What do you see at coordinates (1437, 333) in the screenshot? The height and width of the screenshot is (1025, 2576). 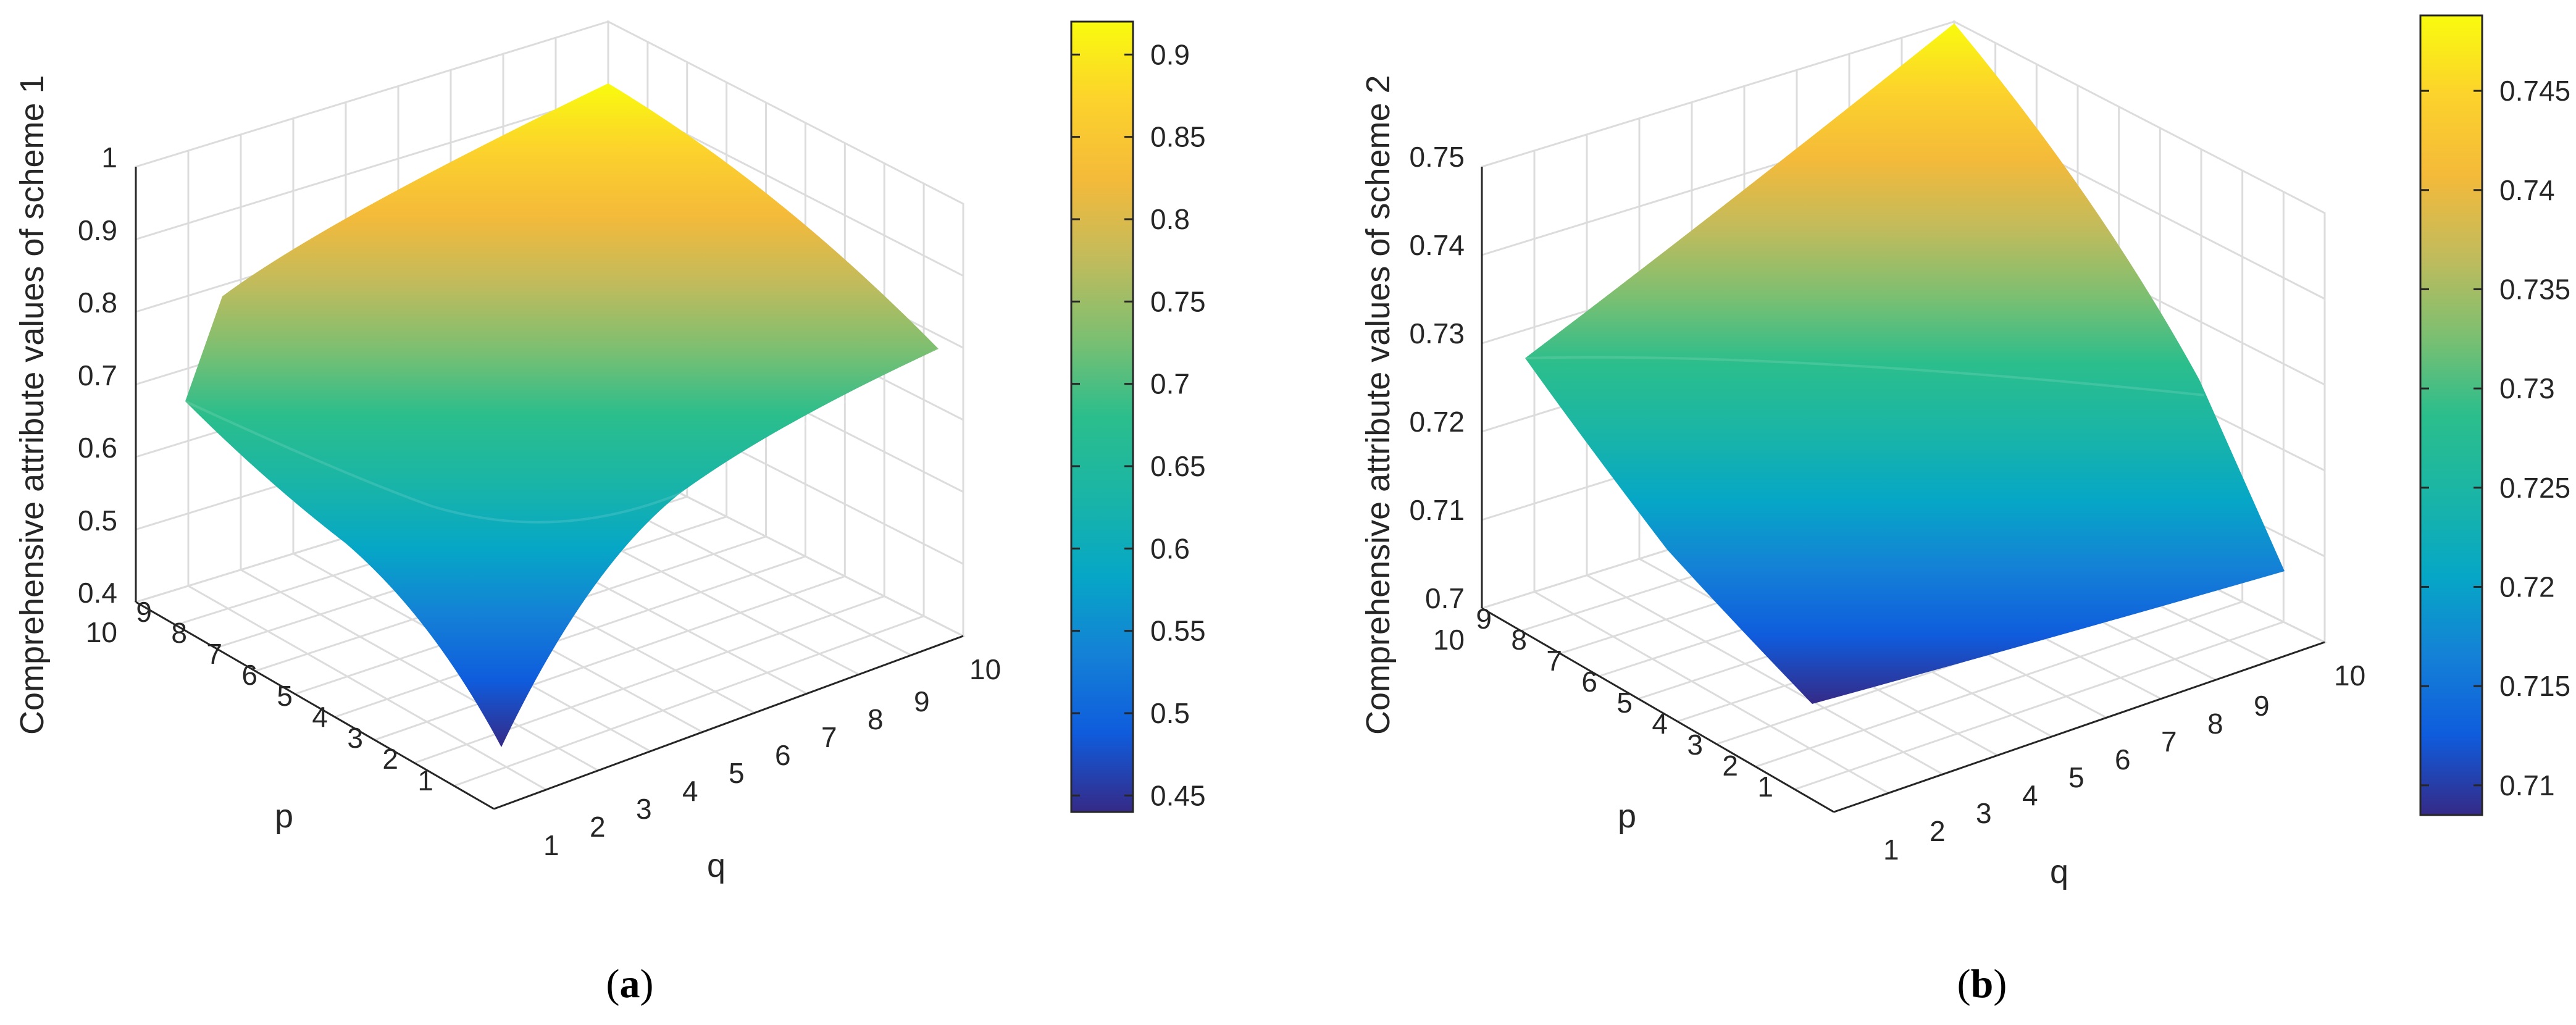 I see `z-tick: 0.73` at bounding box center [1437, 333].